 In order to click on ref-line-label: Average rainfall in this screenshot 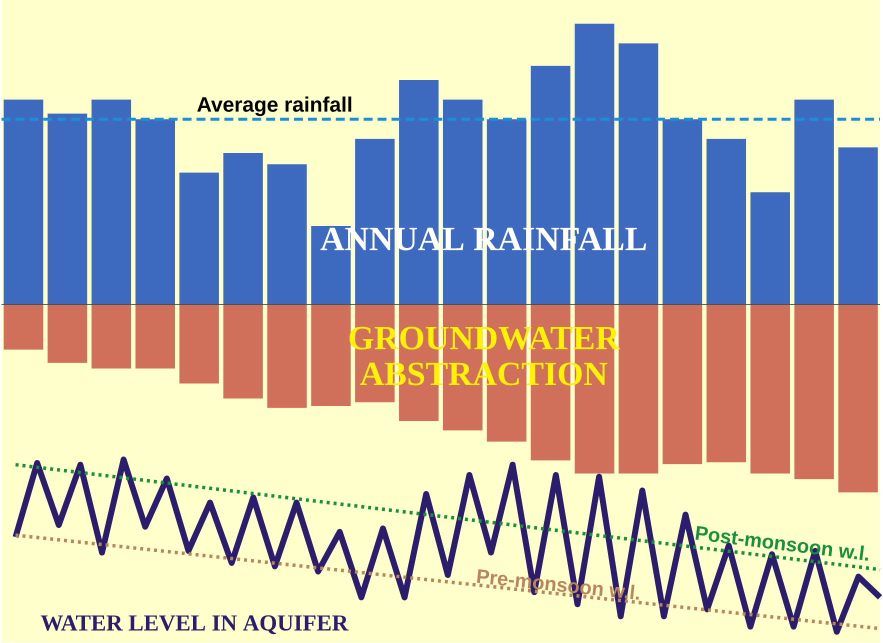, I will do `click(274, 106)`.